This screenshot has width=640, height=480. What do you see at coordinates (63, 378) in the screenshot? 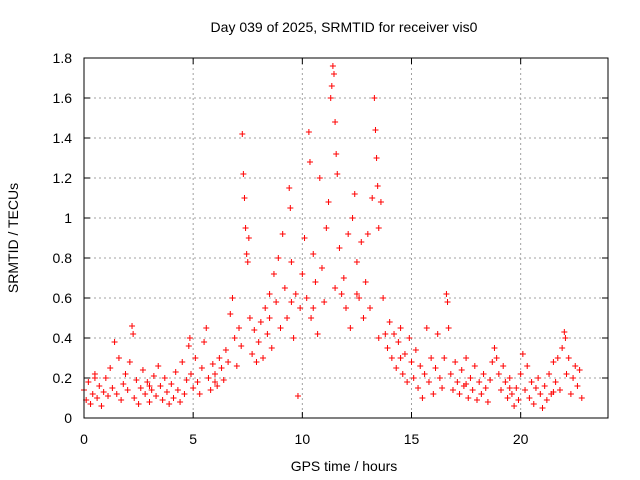
I see `y-tick-label: 0.2` at bounding box center [63, 378].